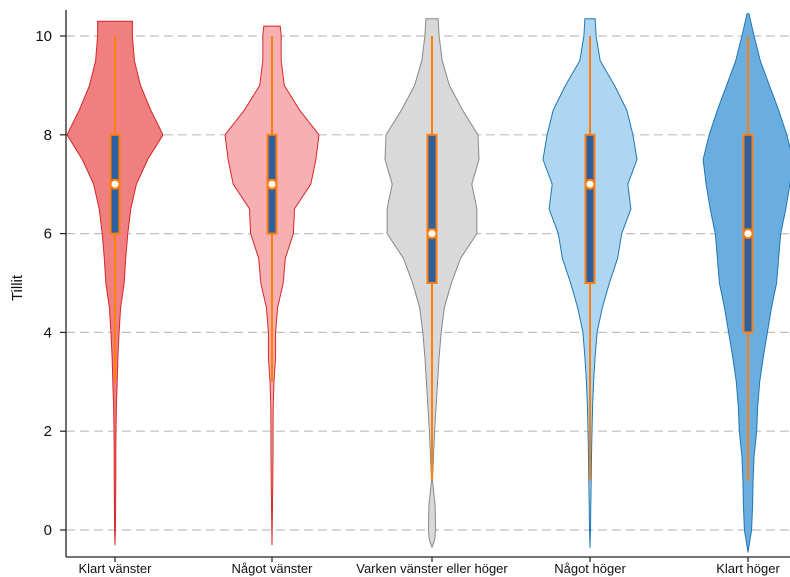 The width and height of the screenshot is (790, 577). What do you see at coordinates (590, 568) in the screenshot?
I see `x-category-label: Något höger` at bounding box center [590, 568].